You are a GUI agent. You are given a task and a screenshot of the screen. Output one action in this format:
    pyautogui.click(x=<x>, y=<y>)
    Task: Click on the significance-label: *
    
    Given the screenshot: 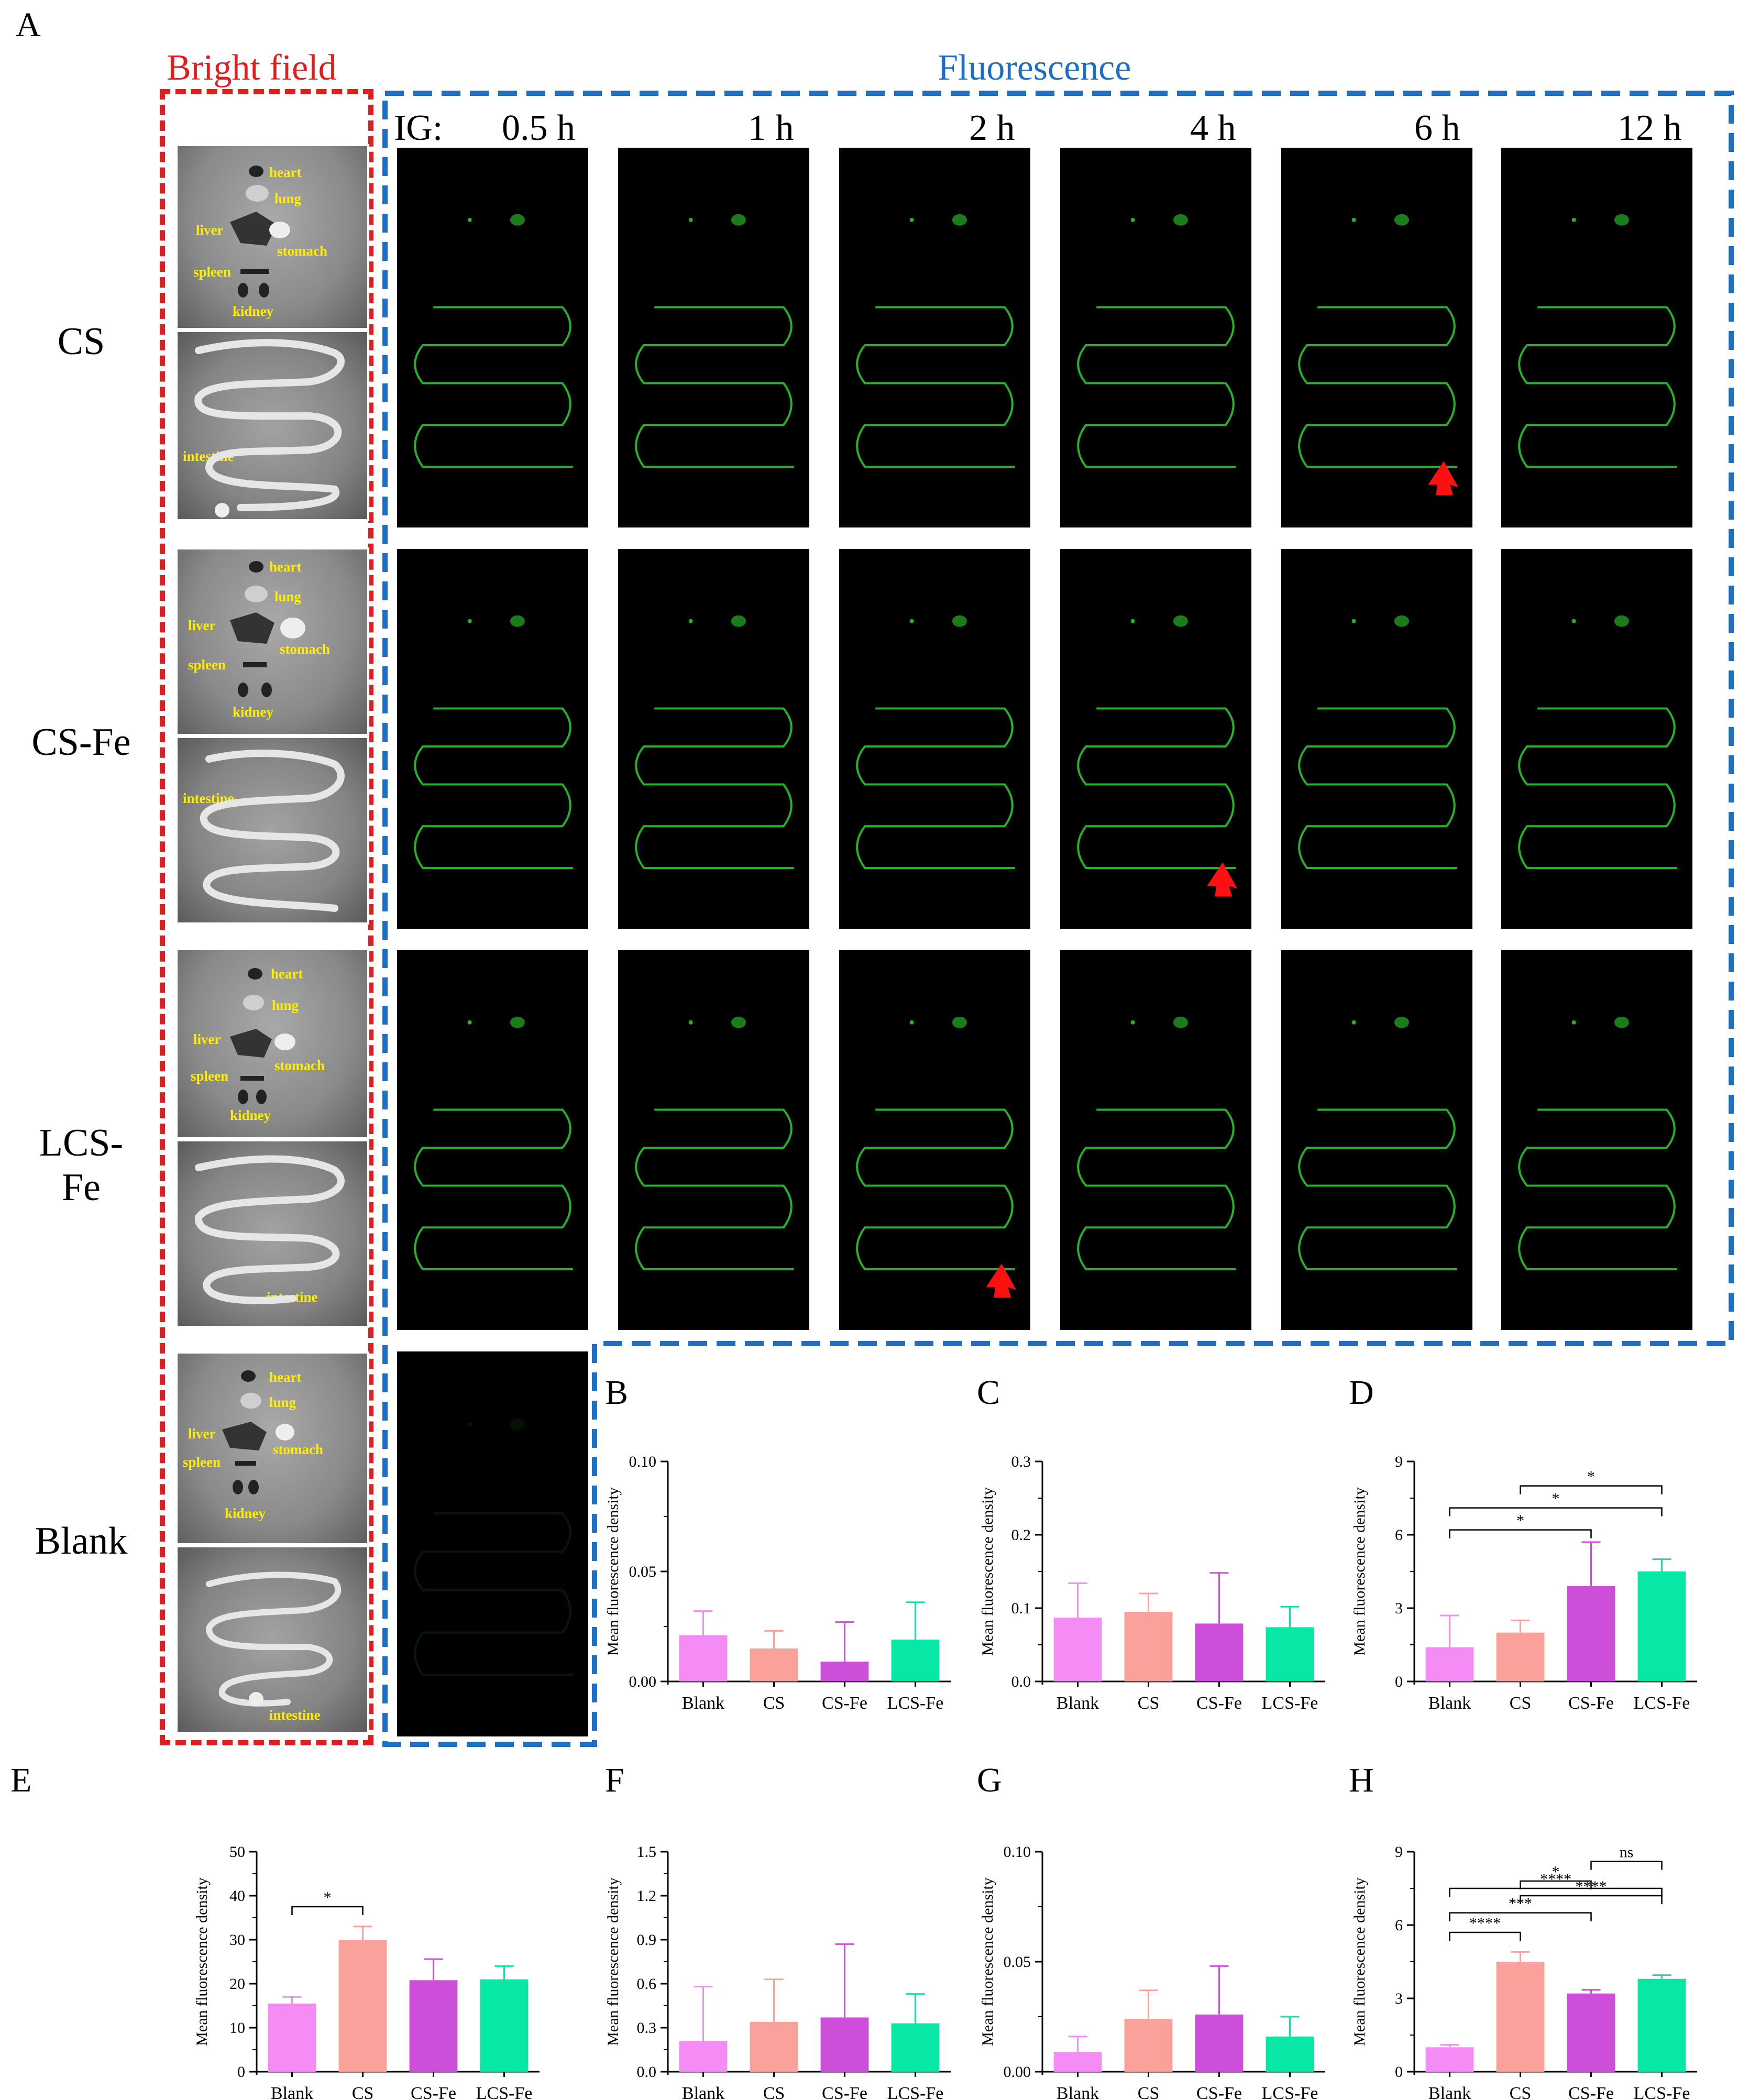 What is the action you would take?
    pyautogui.click(x=1556, y=1872)
    